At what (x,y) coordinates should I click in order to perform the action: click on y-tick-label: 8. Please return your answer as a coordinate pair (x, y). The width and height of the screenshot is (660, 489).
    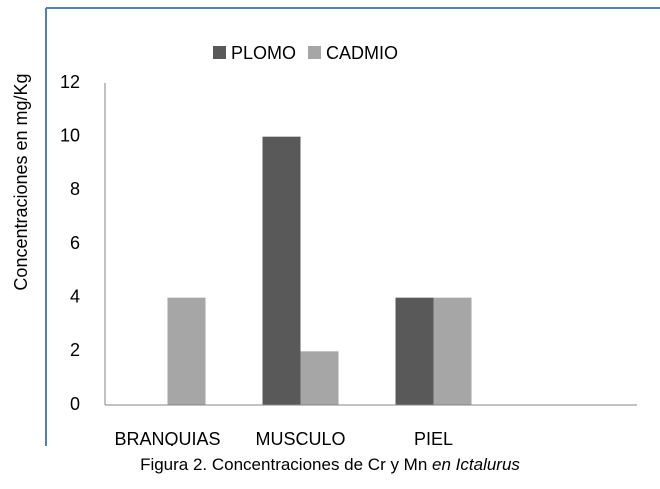
    Looking at the image, I should click on (75, 189).